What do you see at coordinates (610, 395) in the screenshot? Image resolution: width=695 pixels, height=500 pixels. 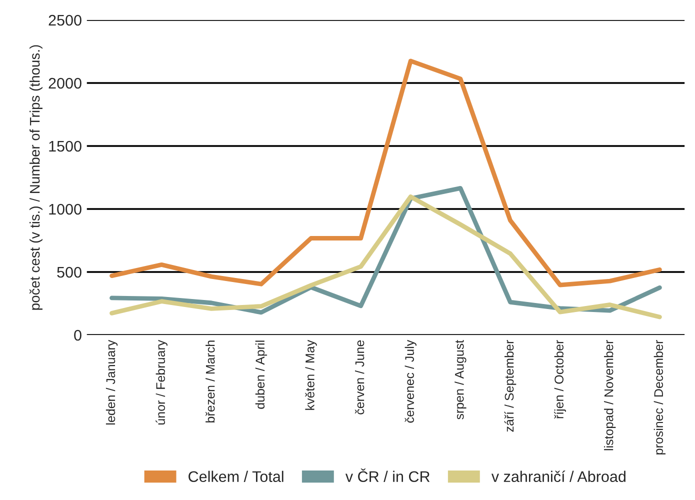 I see `x-tick-label: listopad / November` at bounding box center [610, 395].